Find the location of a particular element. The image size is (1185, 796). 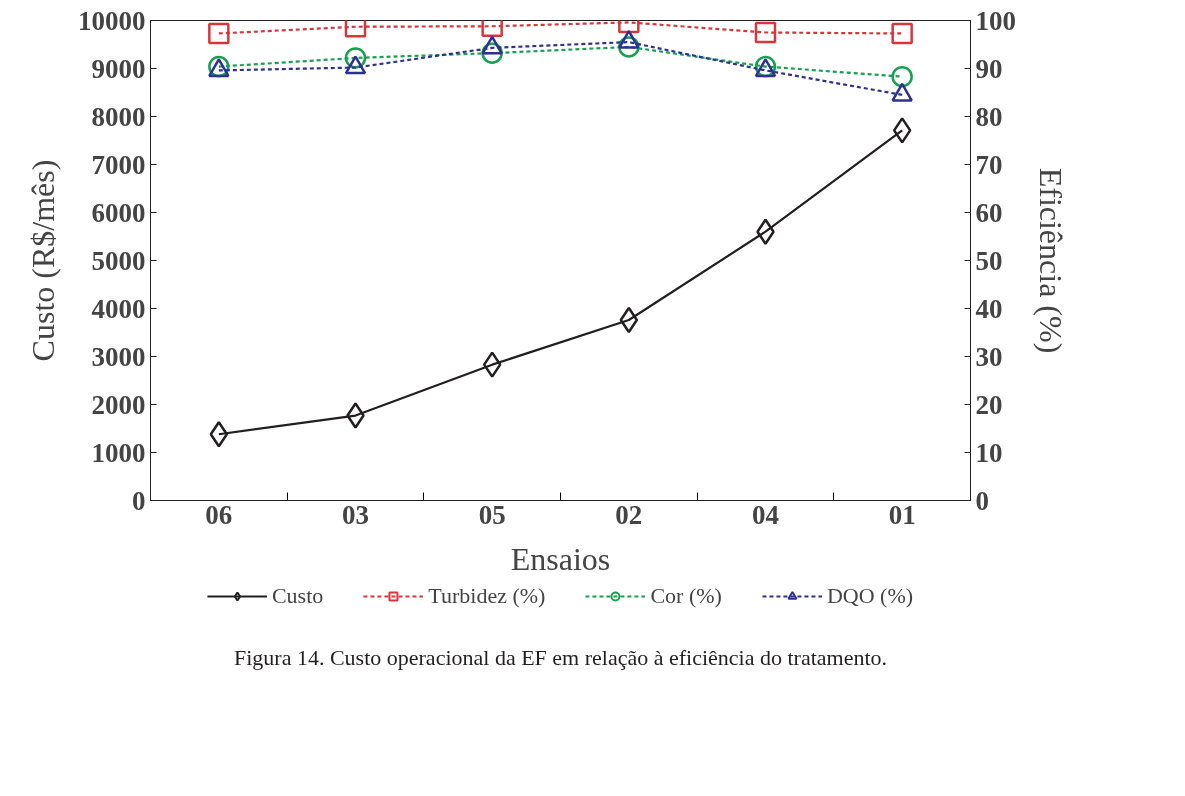

y-tick-label: 6000 is located at coordinates (118, 212).